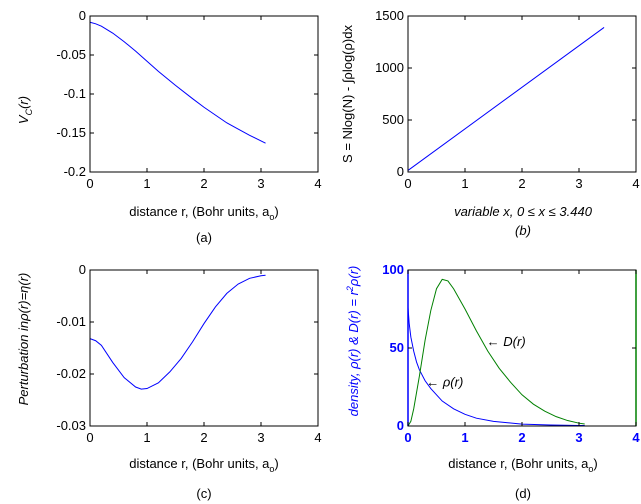  What do you see at coordinates (464, 437) in the screenshot?
I see `panel-d-xtick-label: 1` at bounding box center [464, 437].